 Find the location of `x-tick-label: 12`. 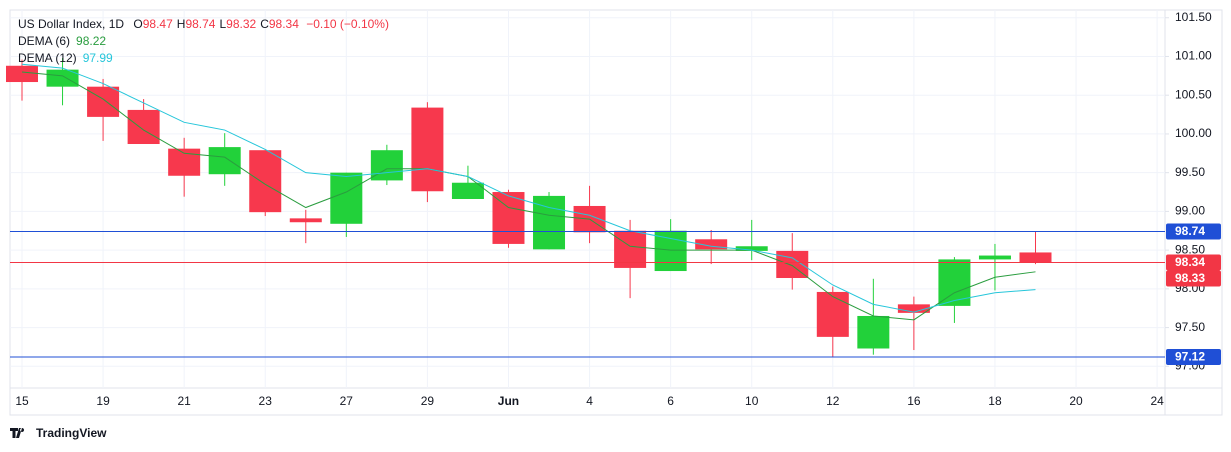

x-tick-label: 12 is located at coordinates (833, 401).